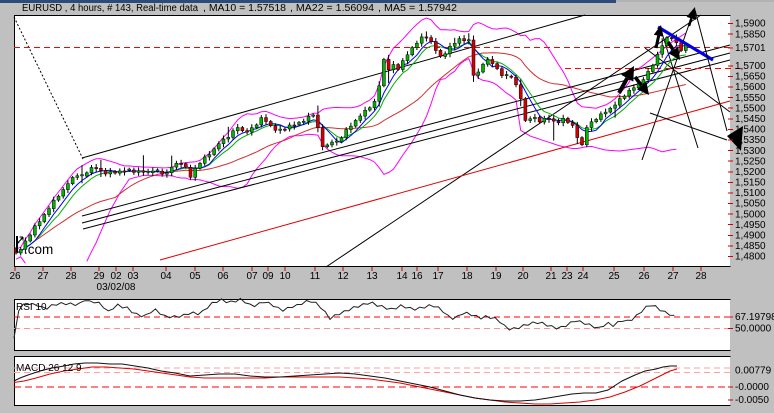 The image size is (774, 413). What do you see at coordinates (750, 225) in the screenshot?
I see `svg-text: 1,4950` at bounding box center [750, 225].